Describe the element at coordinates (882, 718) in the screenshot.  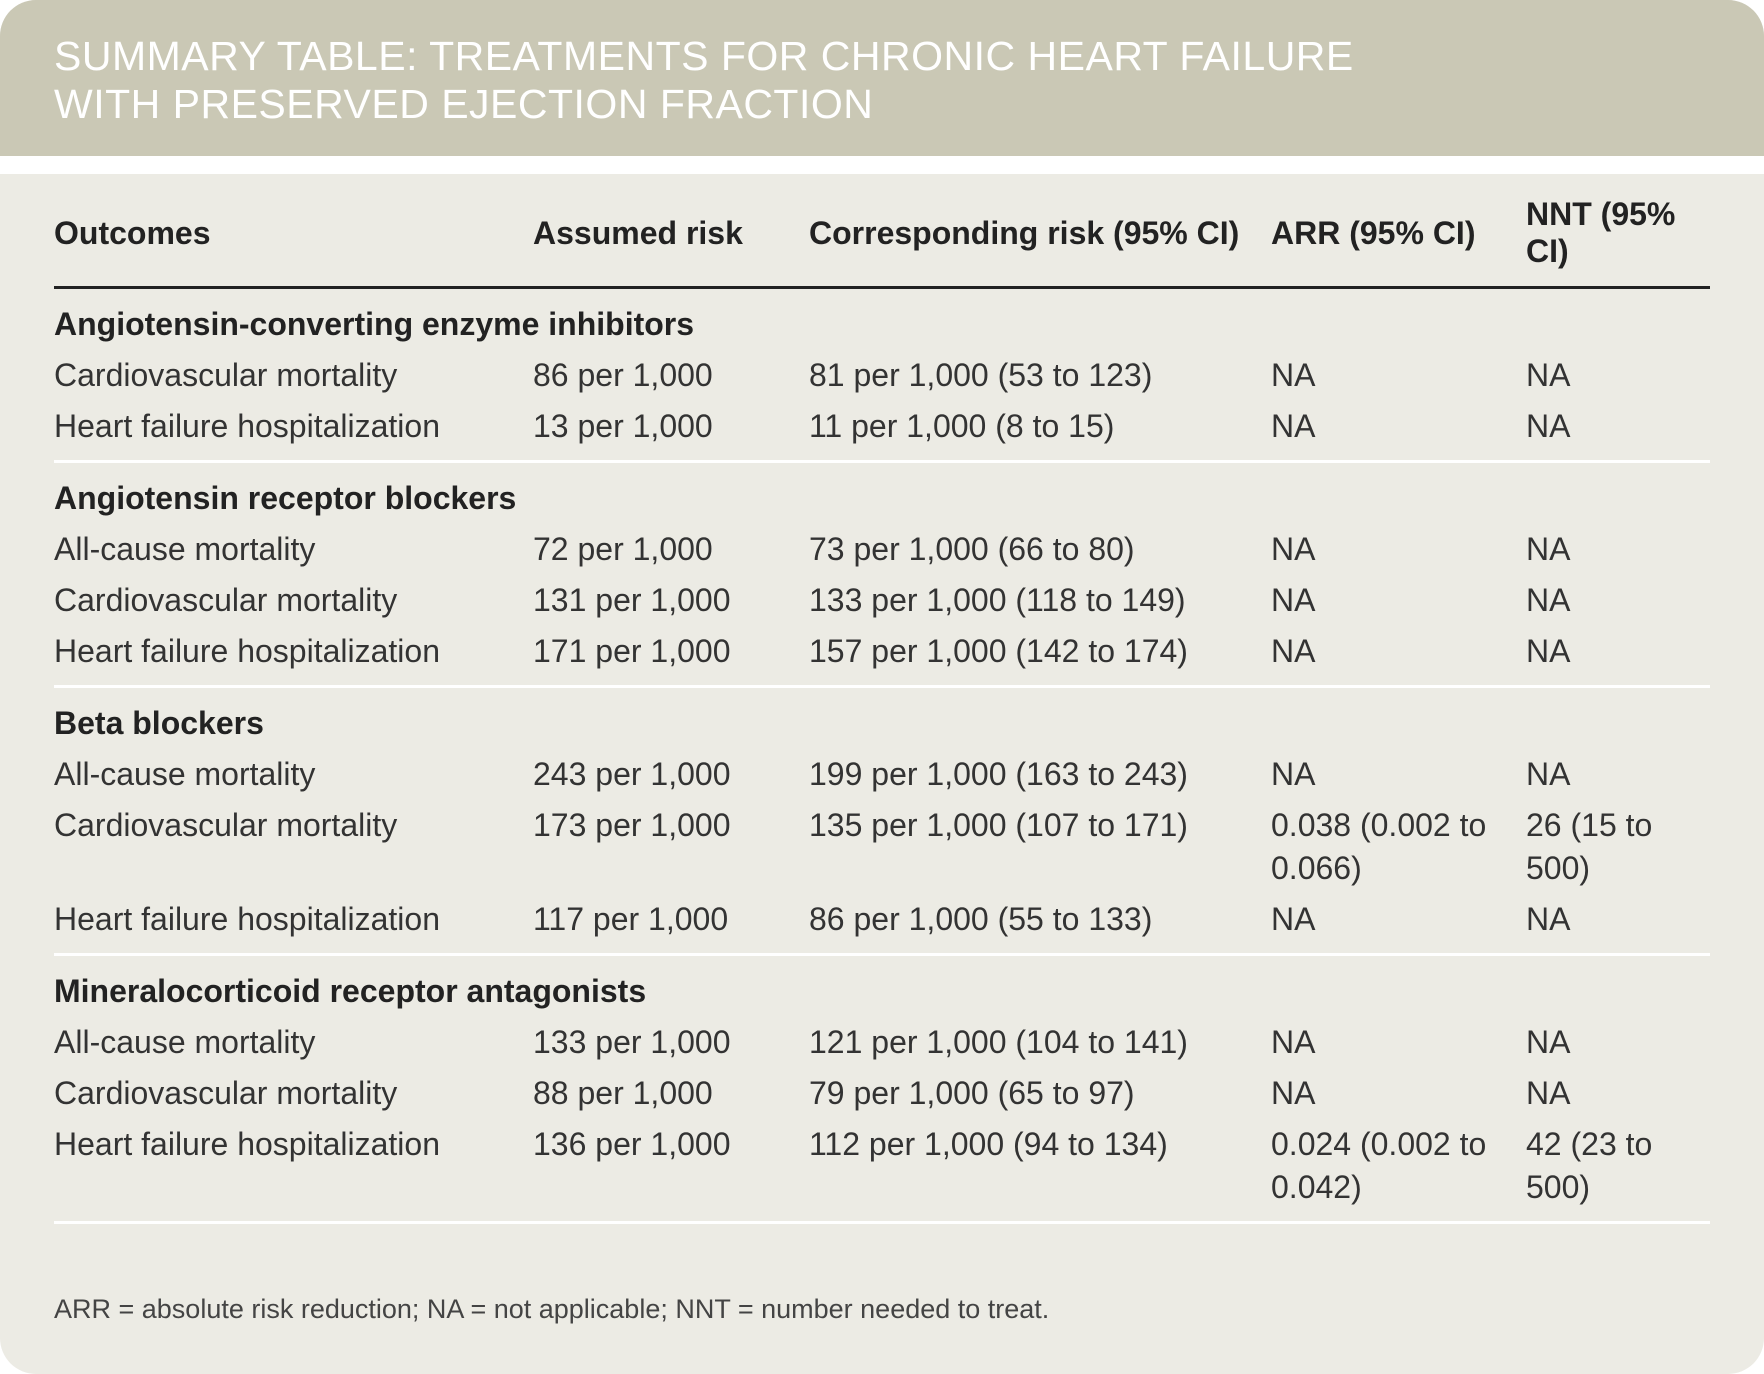
I see `group-row: Beta blockers` at that location.